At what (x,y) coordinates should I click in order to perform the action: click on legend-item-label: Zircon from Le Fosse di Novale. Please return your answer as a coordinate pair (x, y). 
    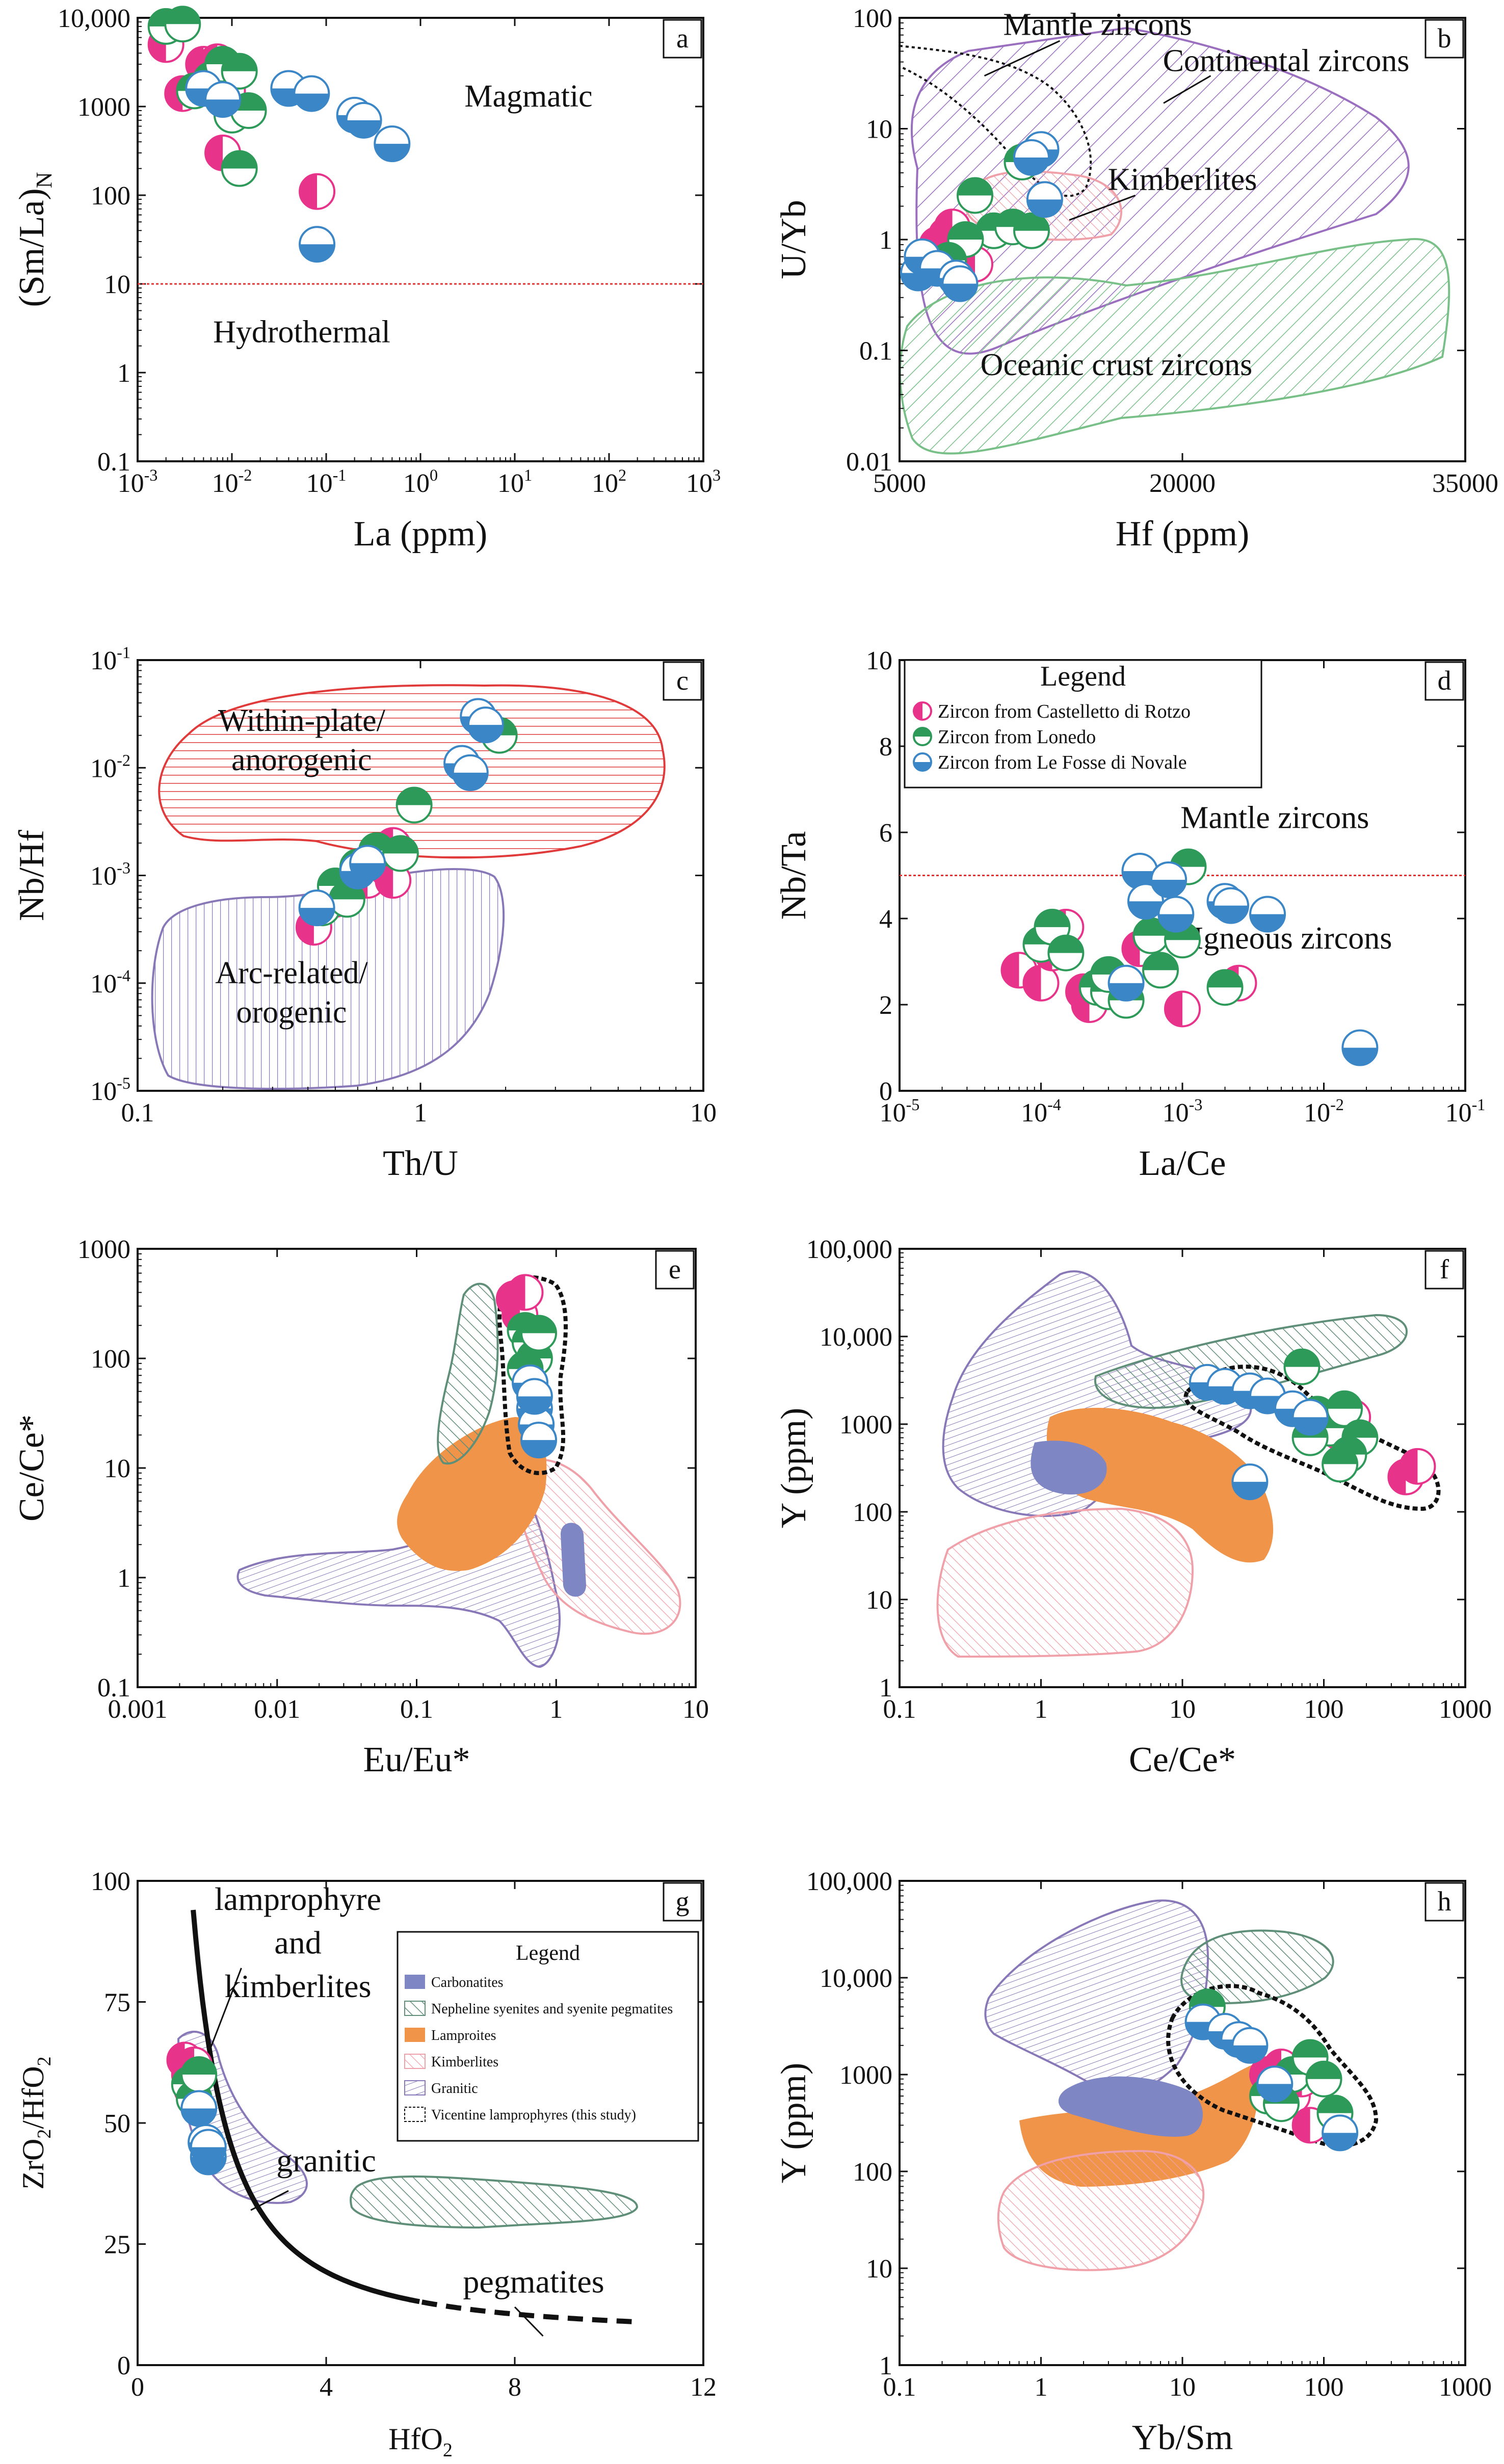
    Looking at the image, I should click on (1062, 763).